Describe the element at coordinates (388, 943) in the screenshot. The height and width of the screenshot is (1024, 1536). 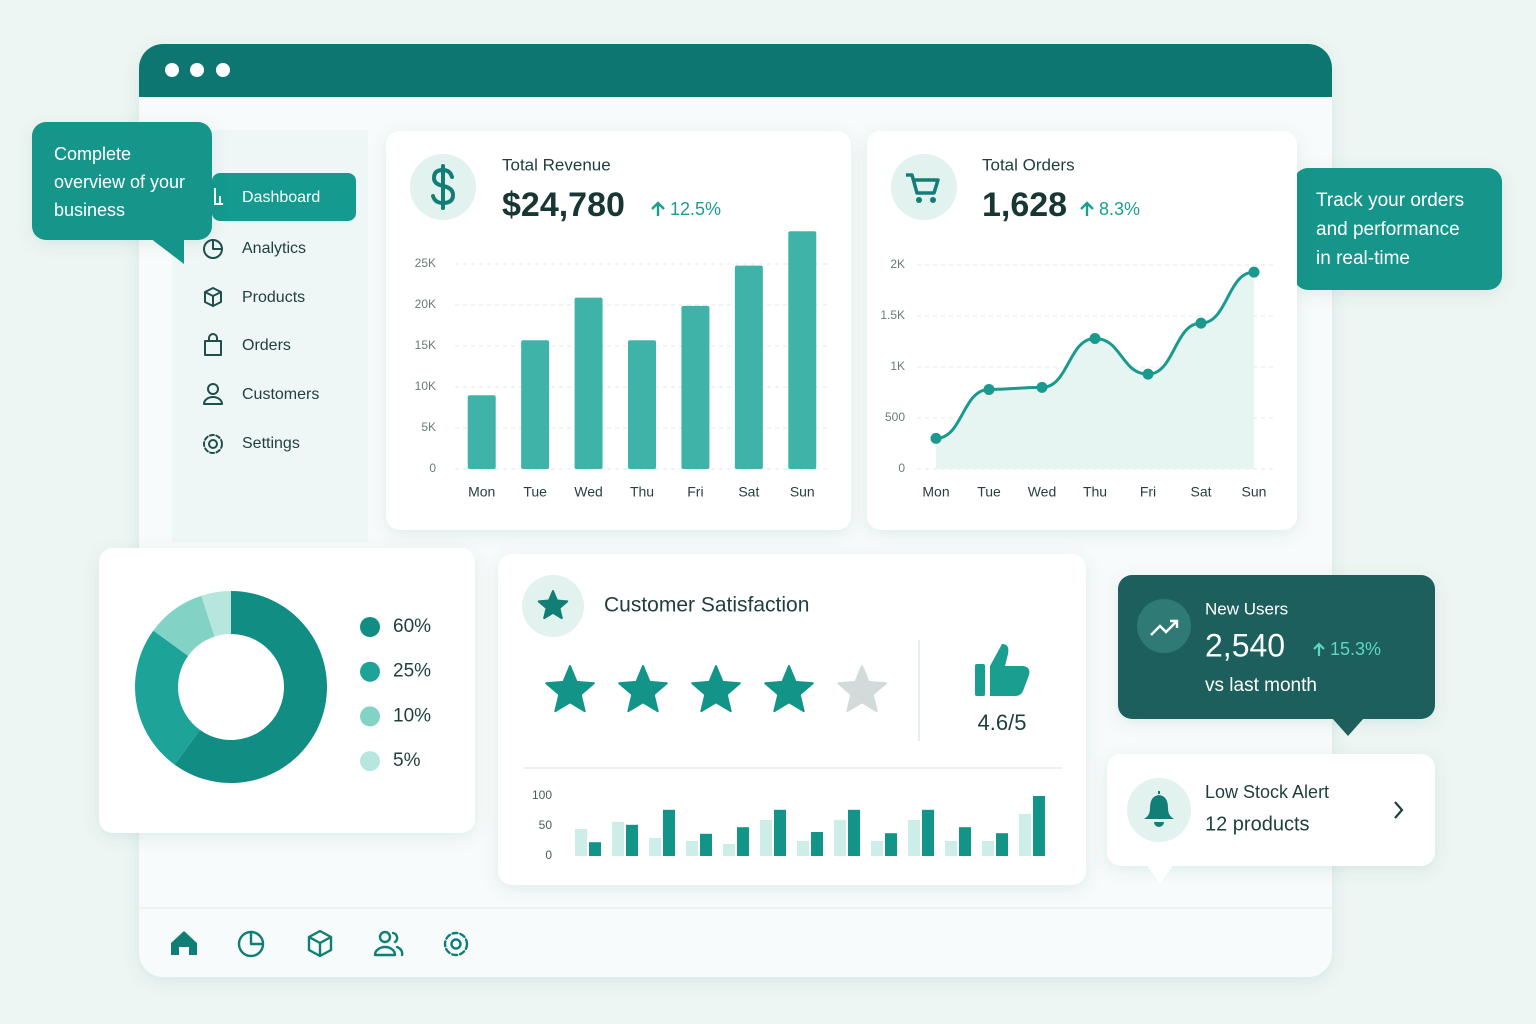
I see `nav-customers` at that location.